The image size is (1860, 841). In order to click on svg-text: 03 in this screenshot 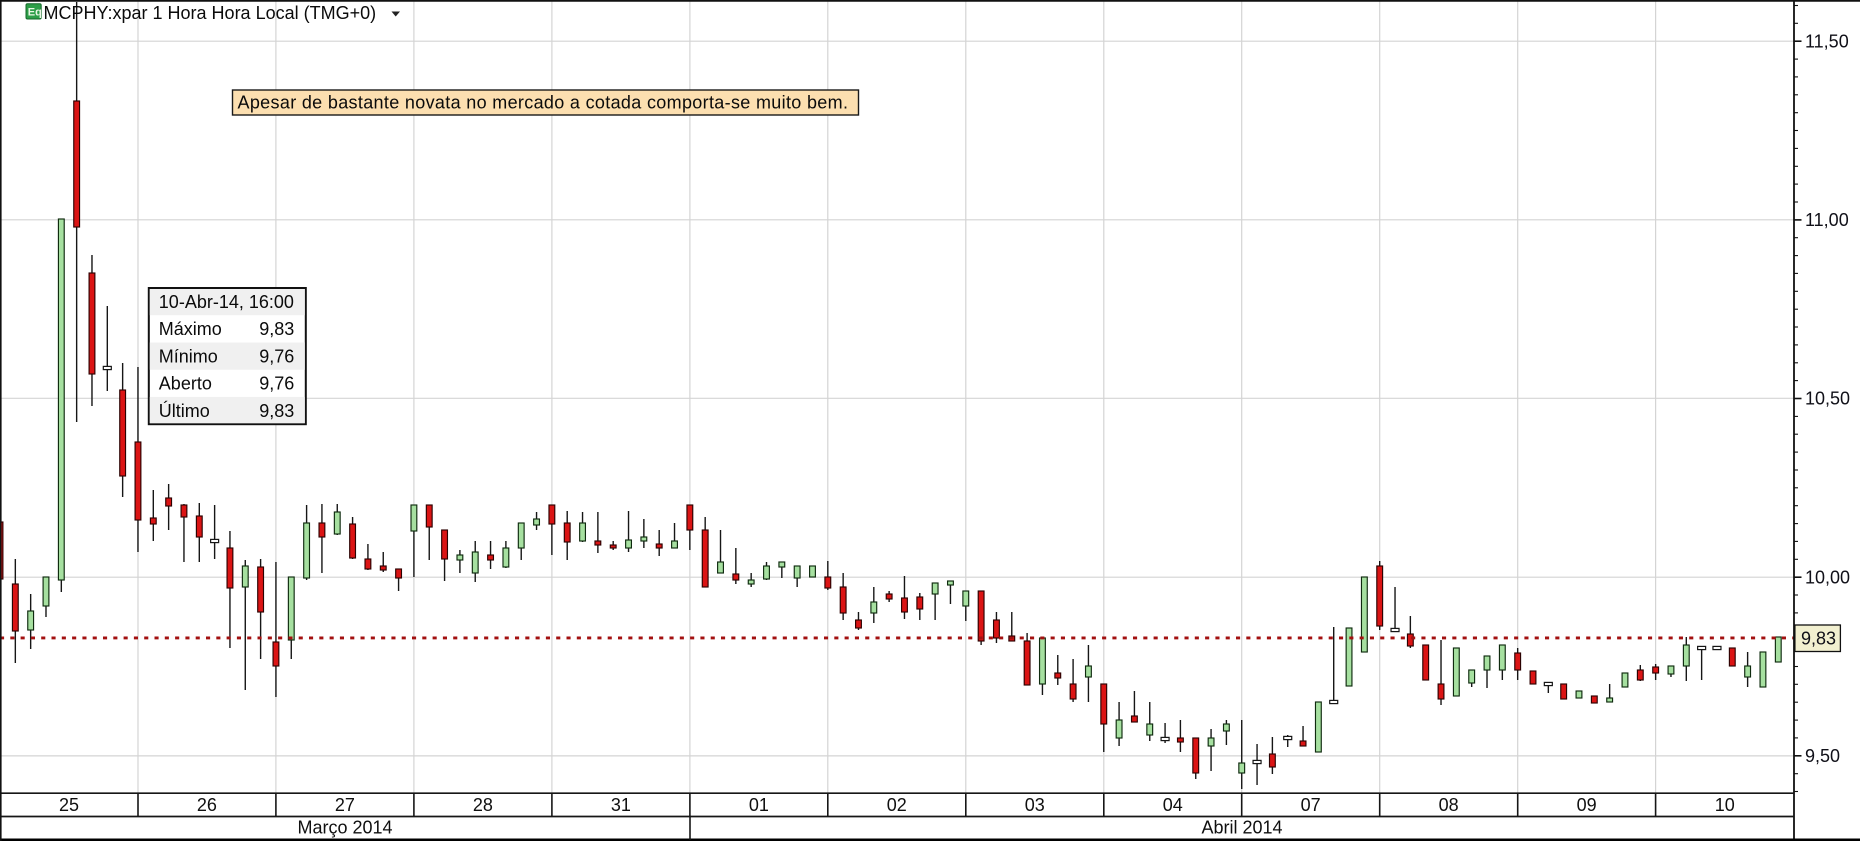, I will do `click(1035, 805)`.